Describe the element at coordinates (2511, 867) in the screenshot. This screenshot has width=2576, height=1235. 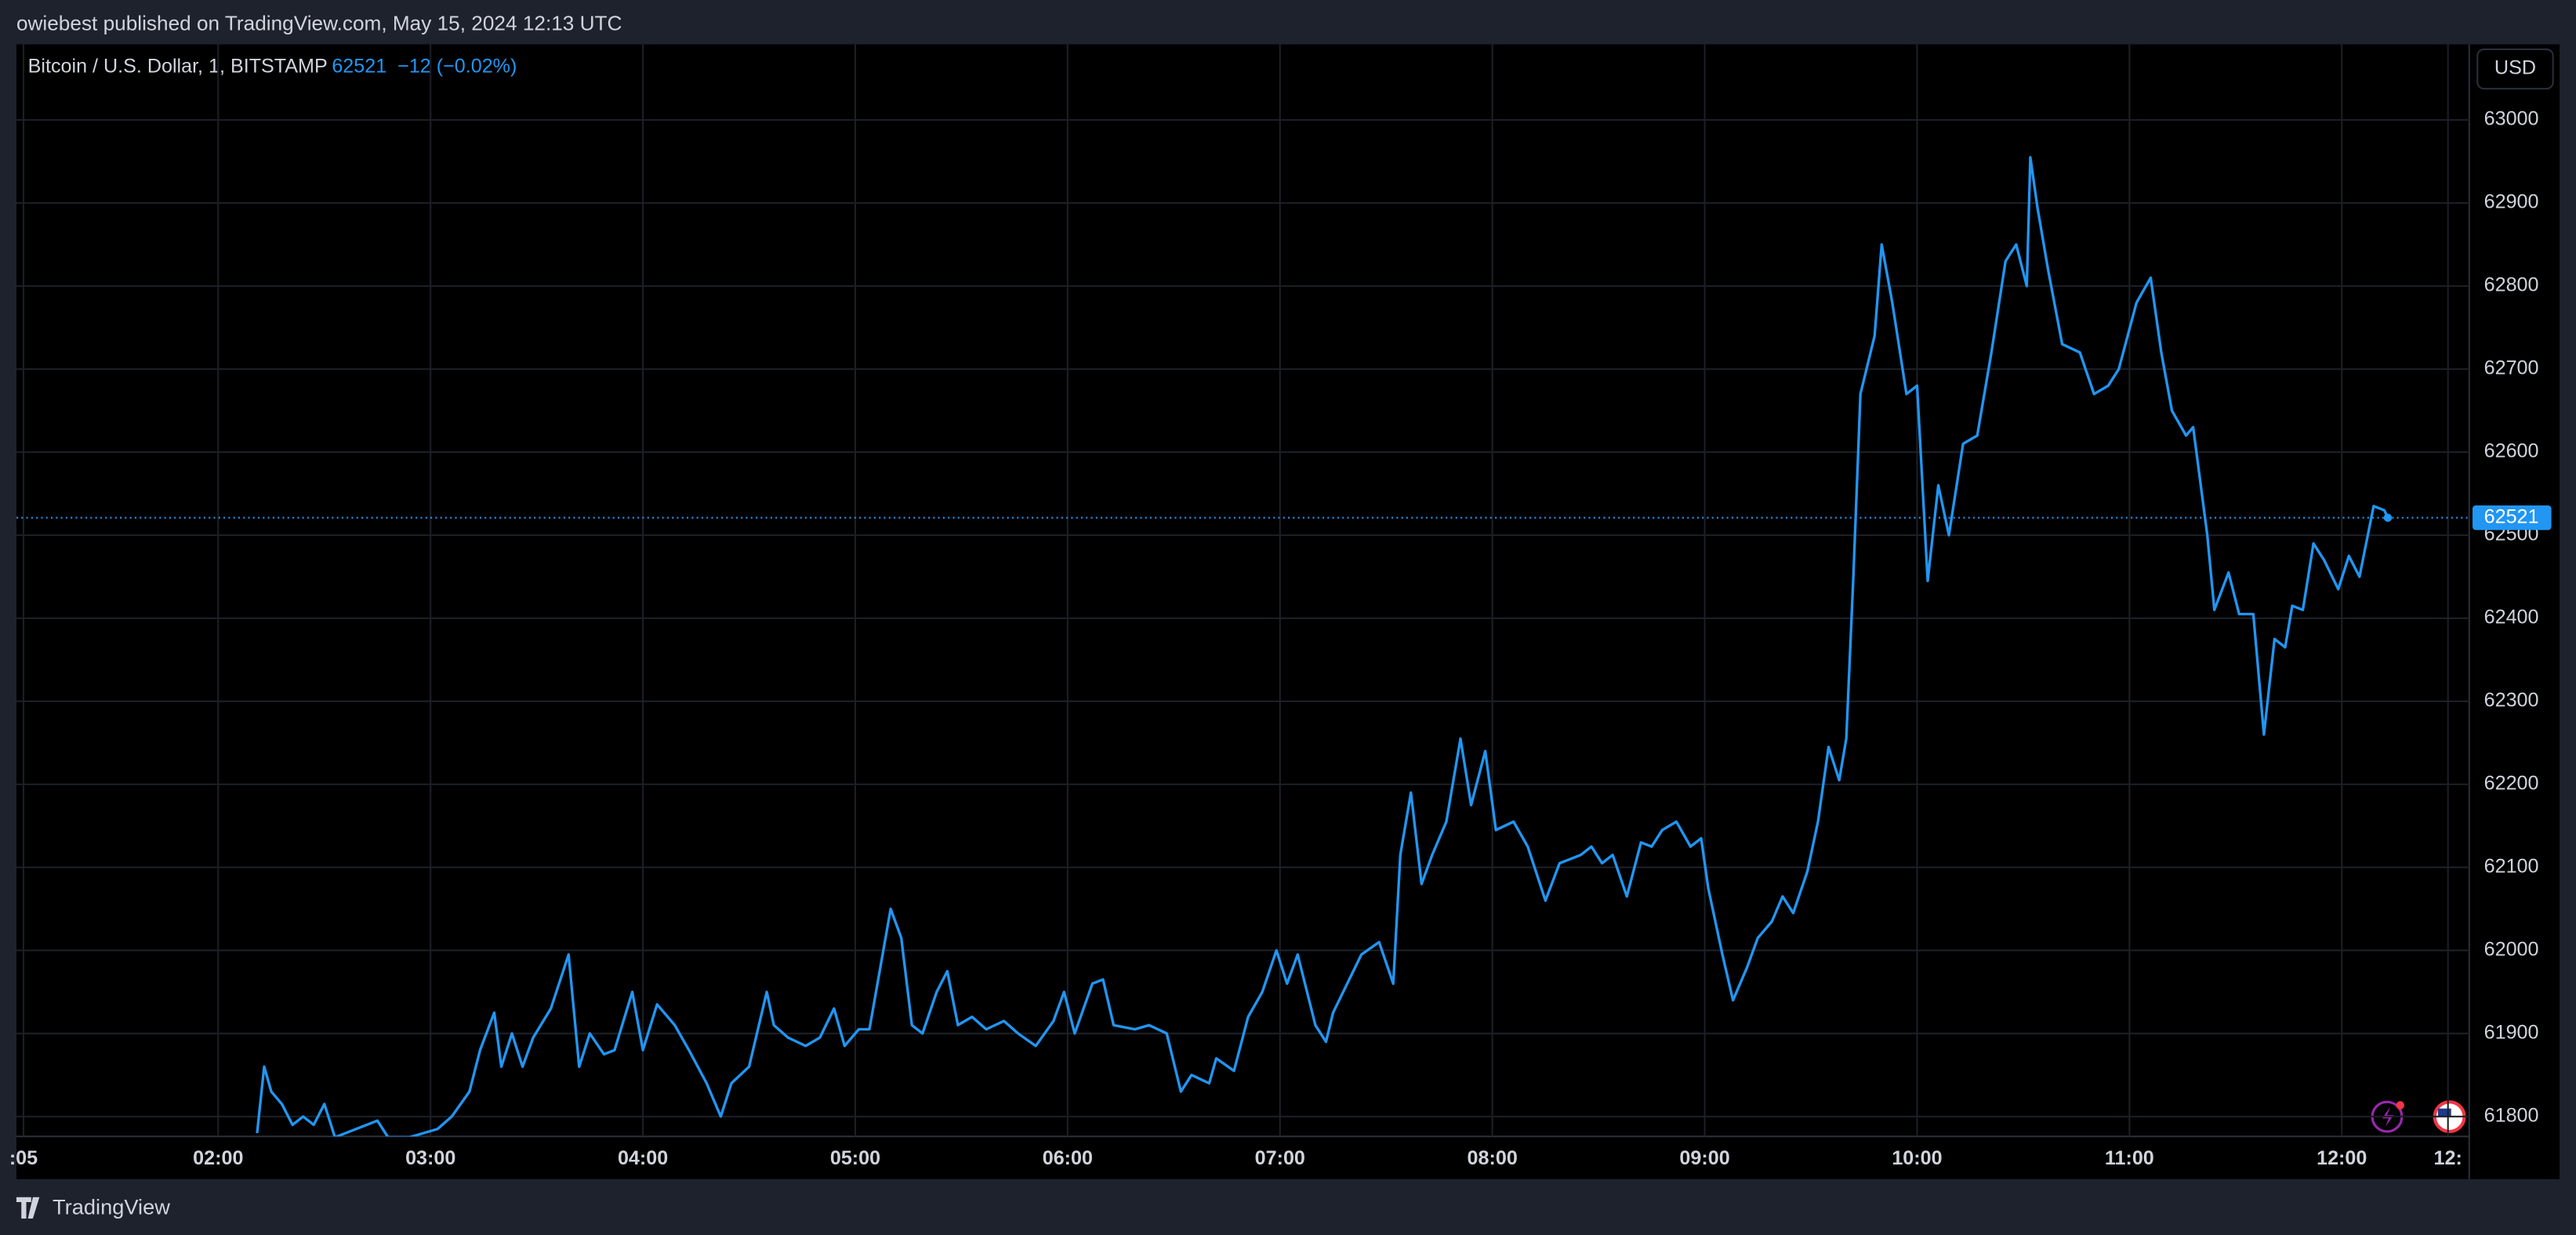
I see `y-tick-label: 62100` at that location.